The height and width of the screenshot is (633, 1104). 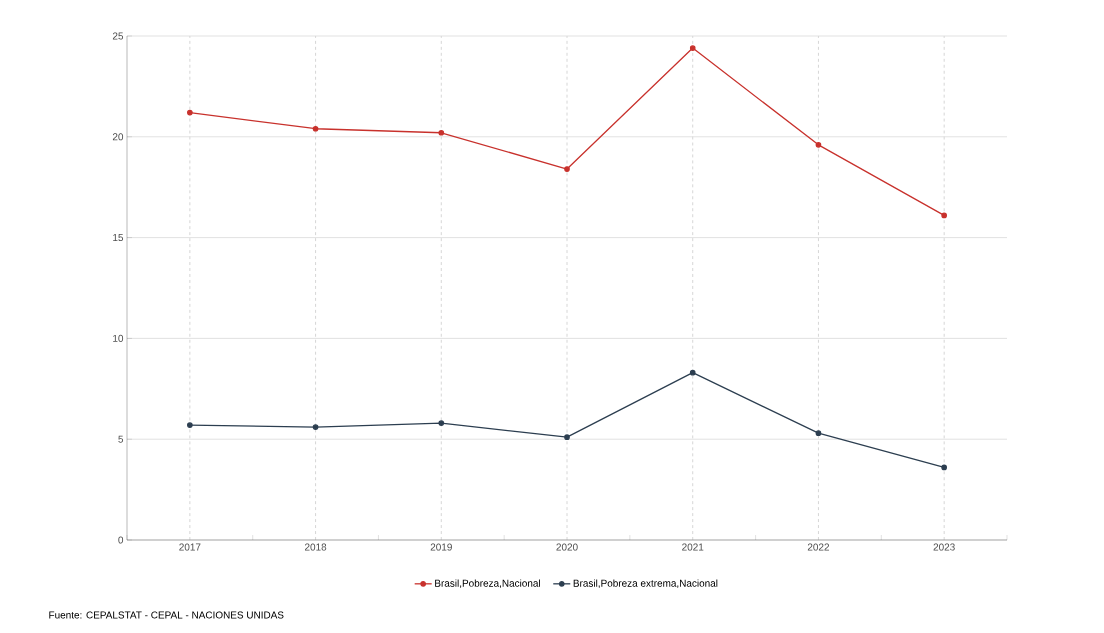 I want to click on y-tick-label: 20, so click(x=118, y=137).